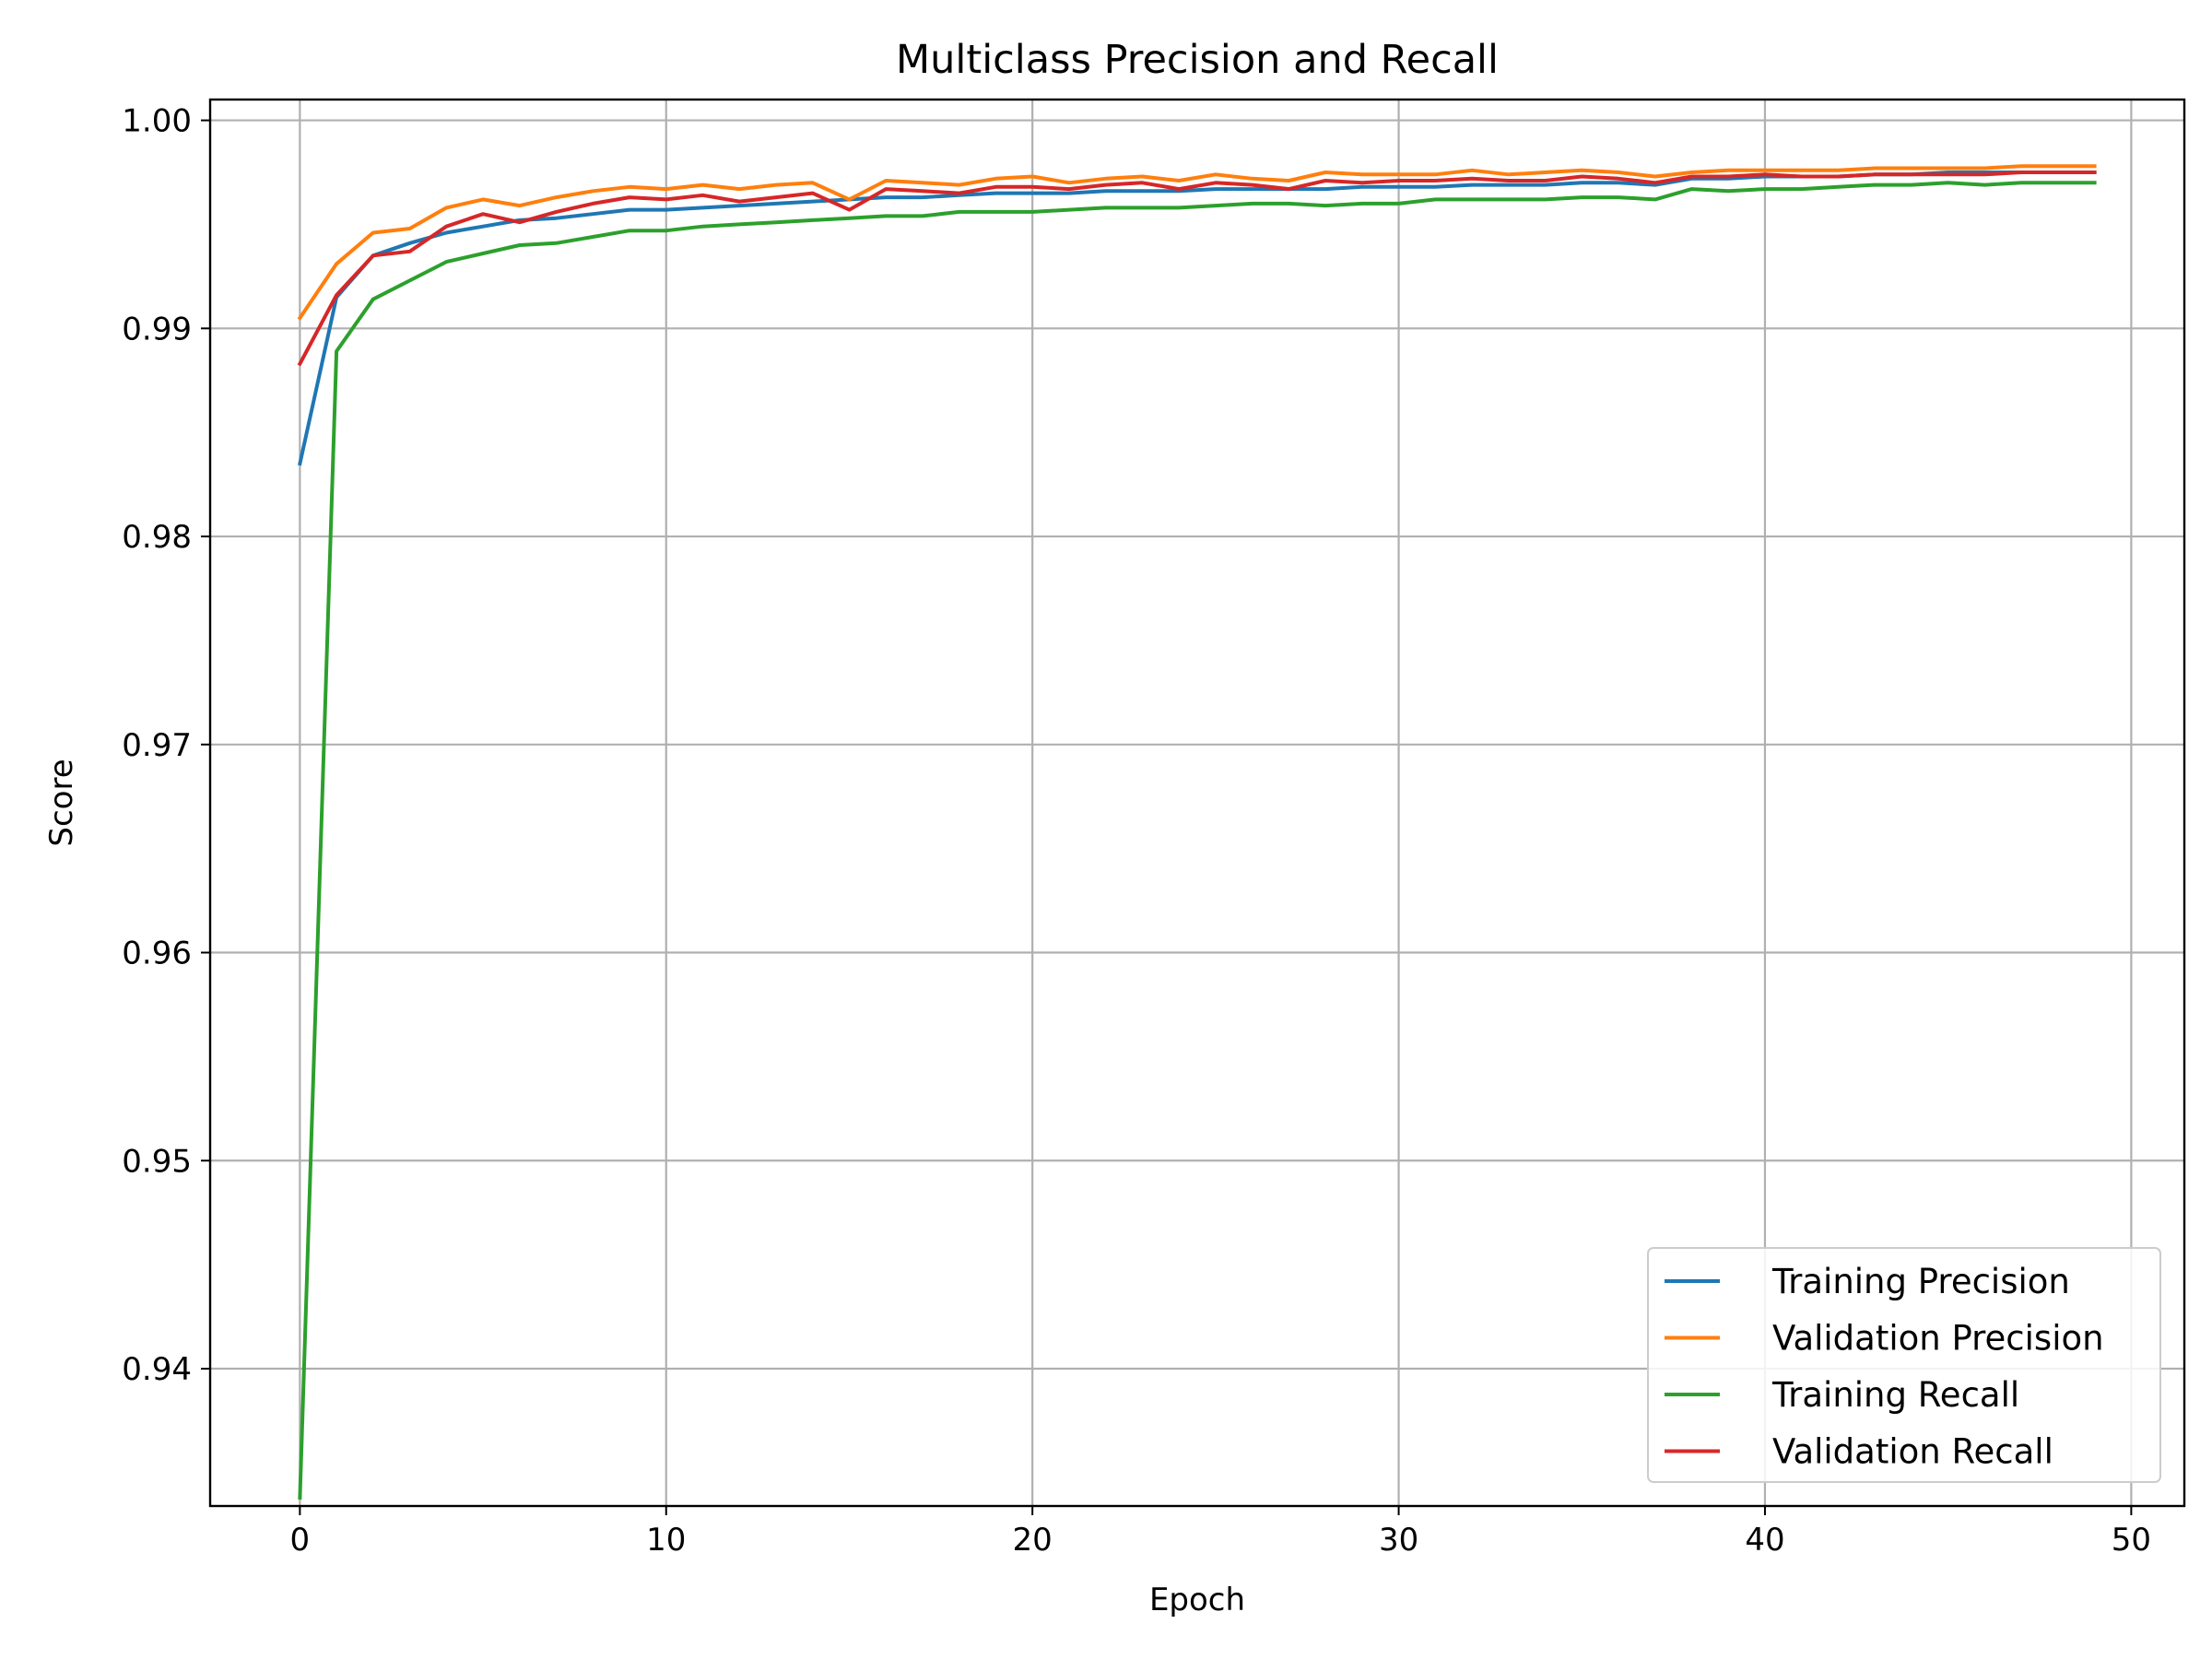 This screenshot has width=2212, height=1659. Describe the element at coordinates (1895, 1395) in the screenshot. I see `legend-label-training-recall: Training Recall` at that location.